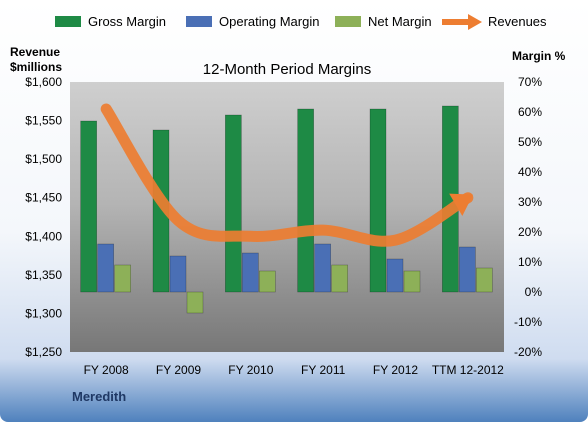 This screenshot has width=588, height=422. Describe the element at coordinates (530, 142) in the screenshot. I see `right-tick-50: 50%` at that location.